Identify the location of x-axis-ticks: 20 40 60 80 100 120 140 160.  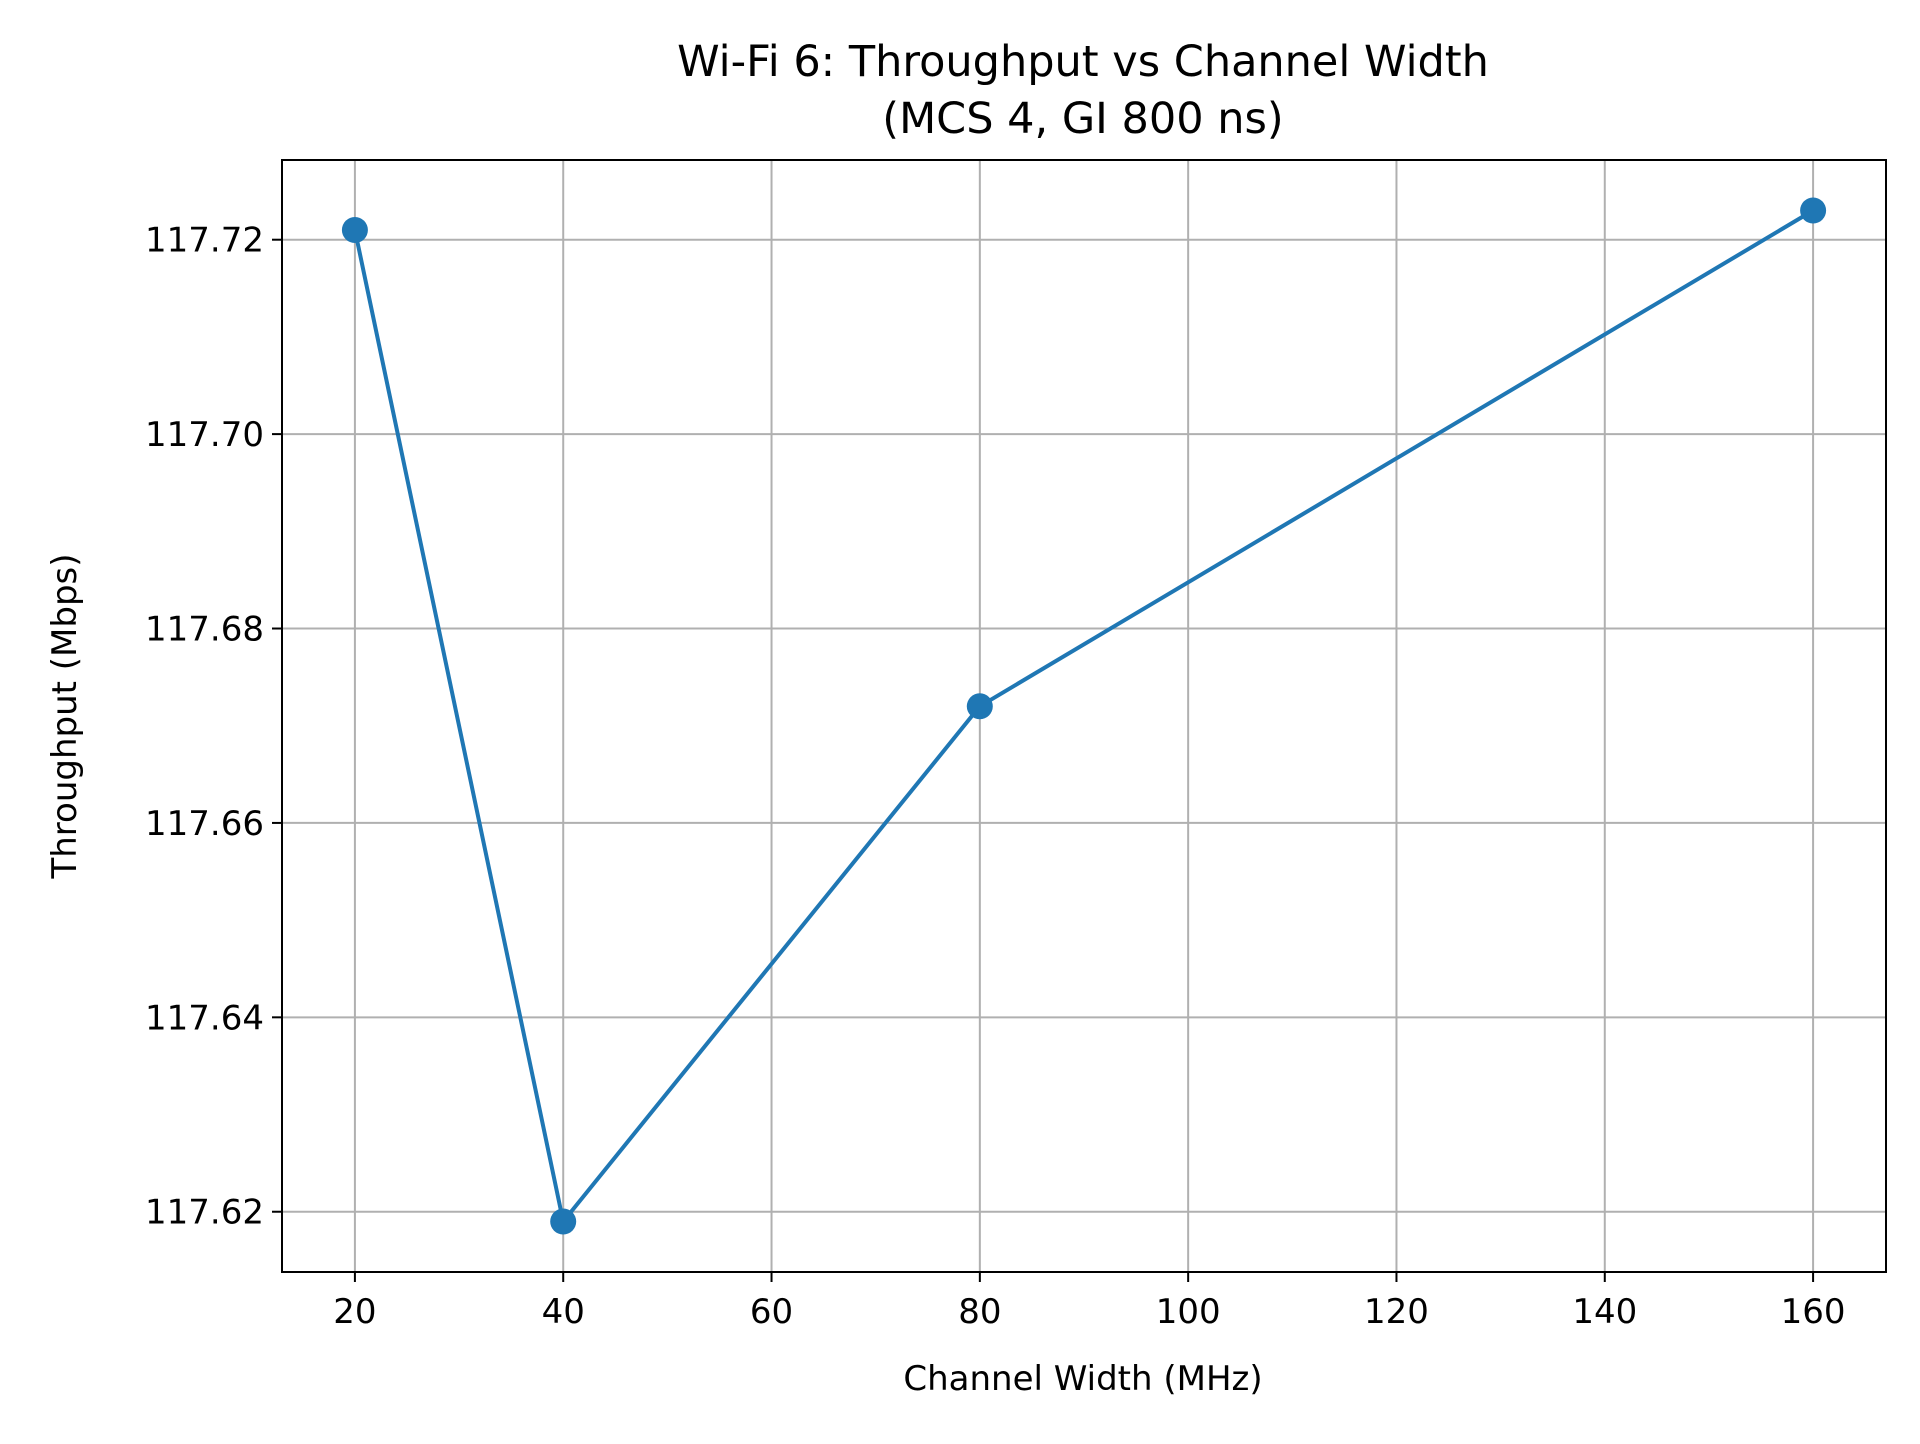
(1089, 1302).